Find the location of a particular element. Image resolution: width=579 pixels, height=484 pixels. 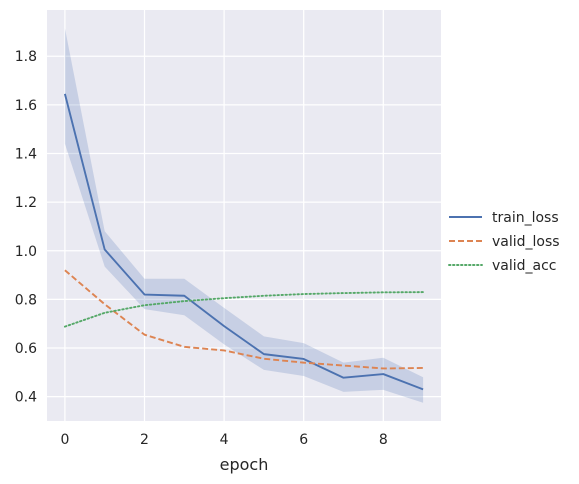

x-tick-label: 4 is located at coordinates (224, 440).